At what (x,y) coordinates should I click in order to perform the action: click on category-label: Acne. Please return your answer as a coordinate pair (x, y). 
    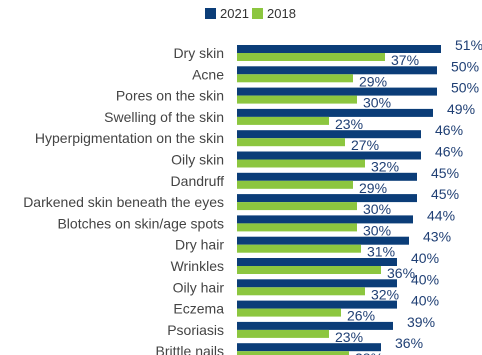
    Looking at the image, I should click on (208, 74).